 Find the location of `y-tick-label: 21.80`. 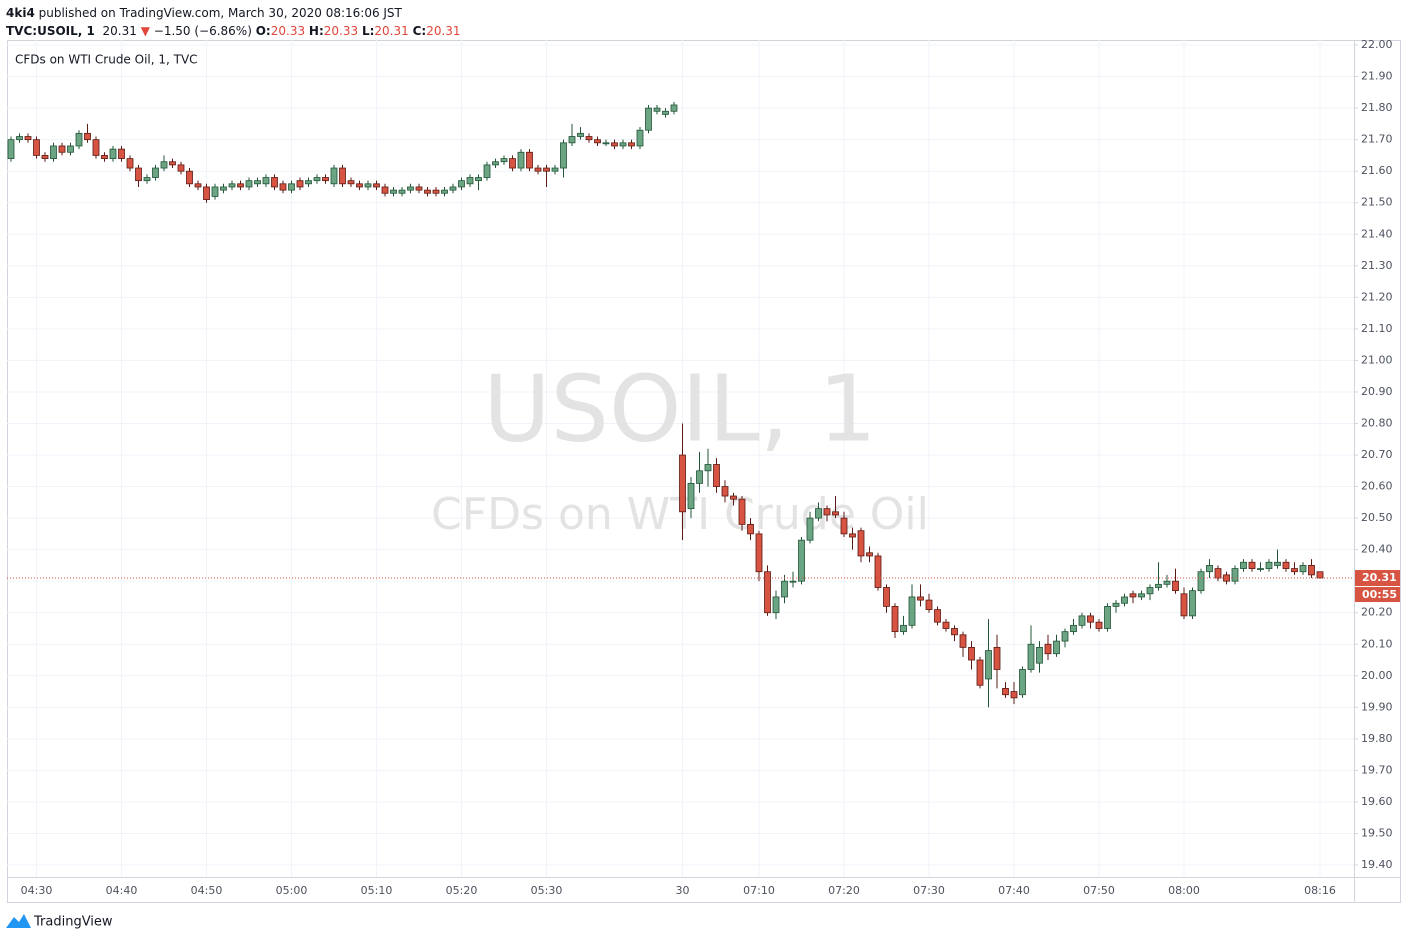

y-tick-label: 21.80 is located at coordinates (1377, 107).